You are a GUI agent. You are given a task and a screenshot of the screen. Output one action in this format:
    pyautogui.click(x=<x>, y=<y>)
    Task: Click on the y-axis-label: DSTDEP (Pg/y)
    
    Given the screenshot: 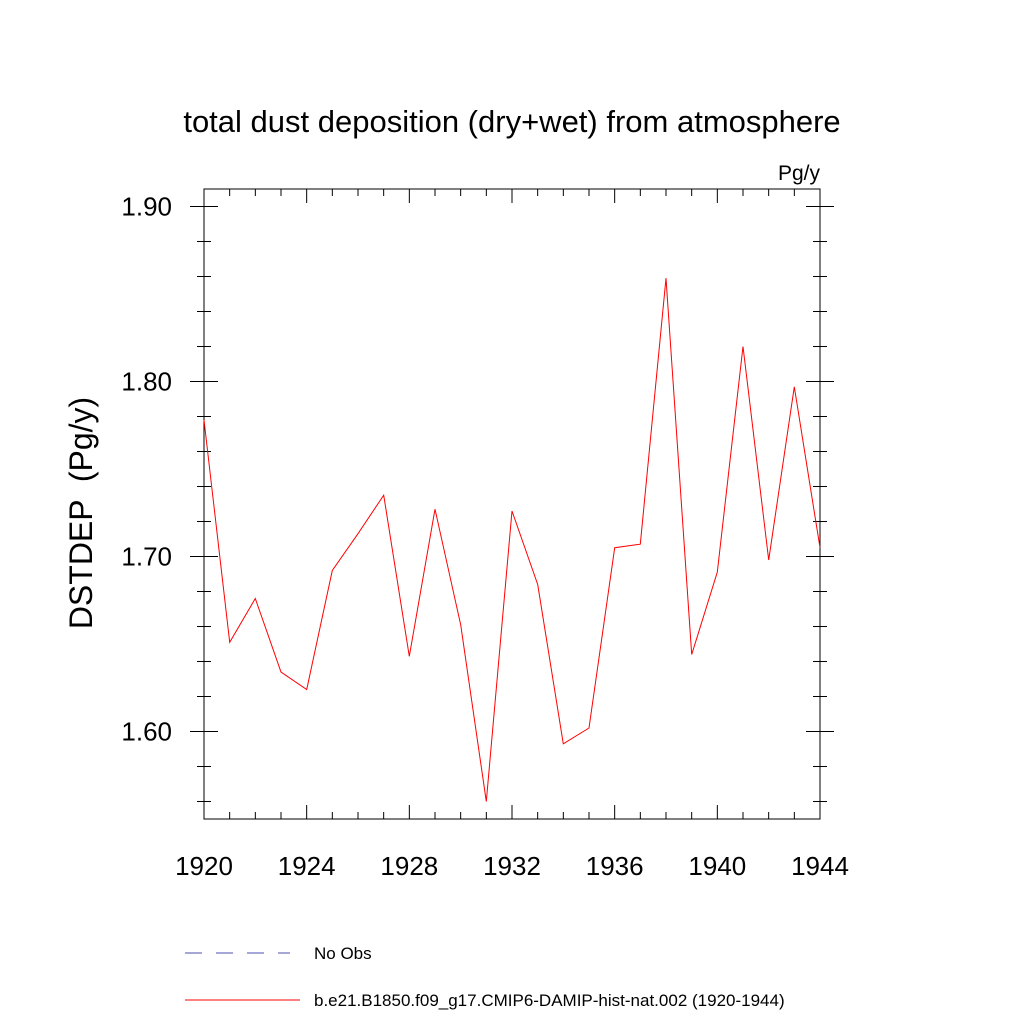 What is the action you would take?
    pyautogui.click(x=81, y=513)
    